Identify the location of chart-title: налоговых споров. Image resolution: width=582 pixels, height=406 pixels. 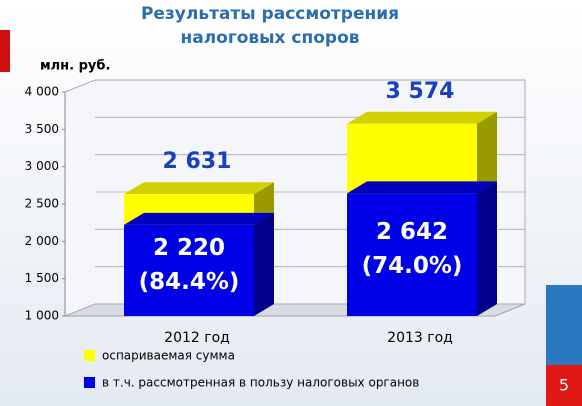
(269, 38).